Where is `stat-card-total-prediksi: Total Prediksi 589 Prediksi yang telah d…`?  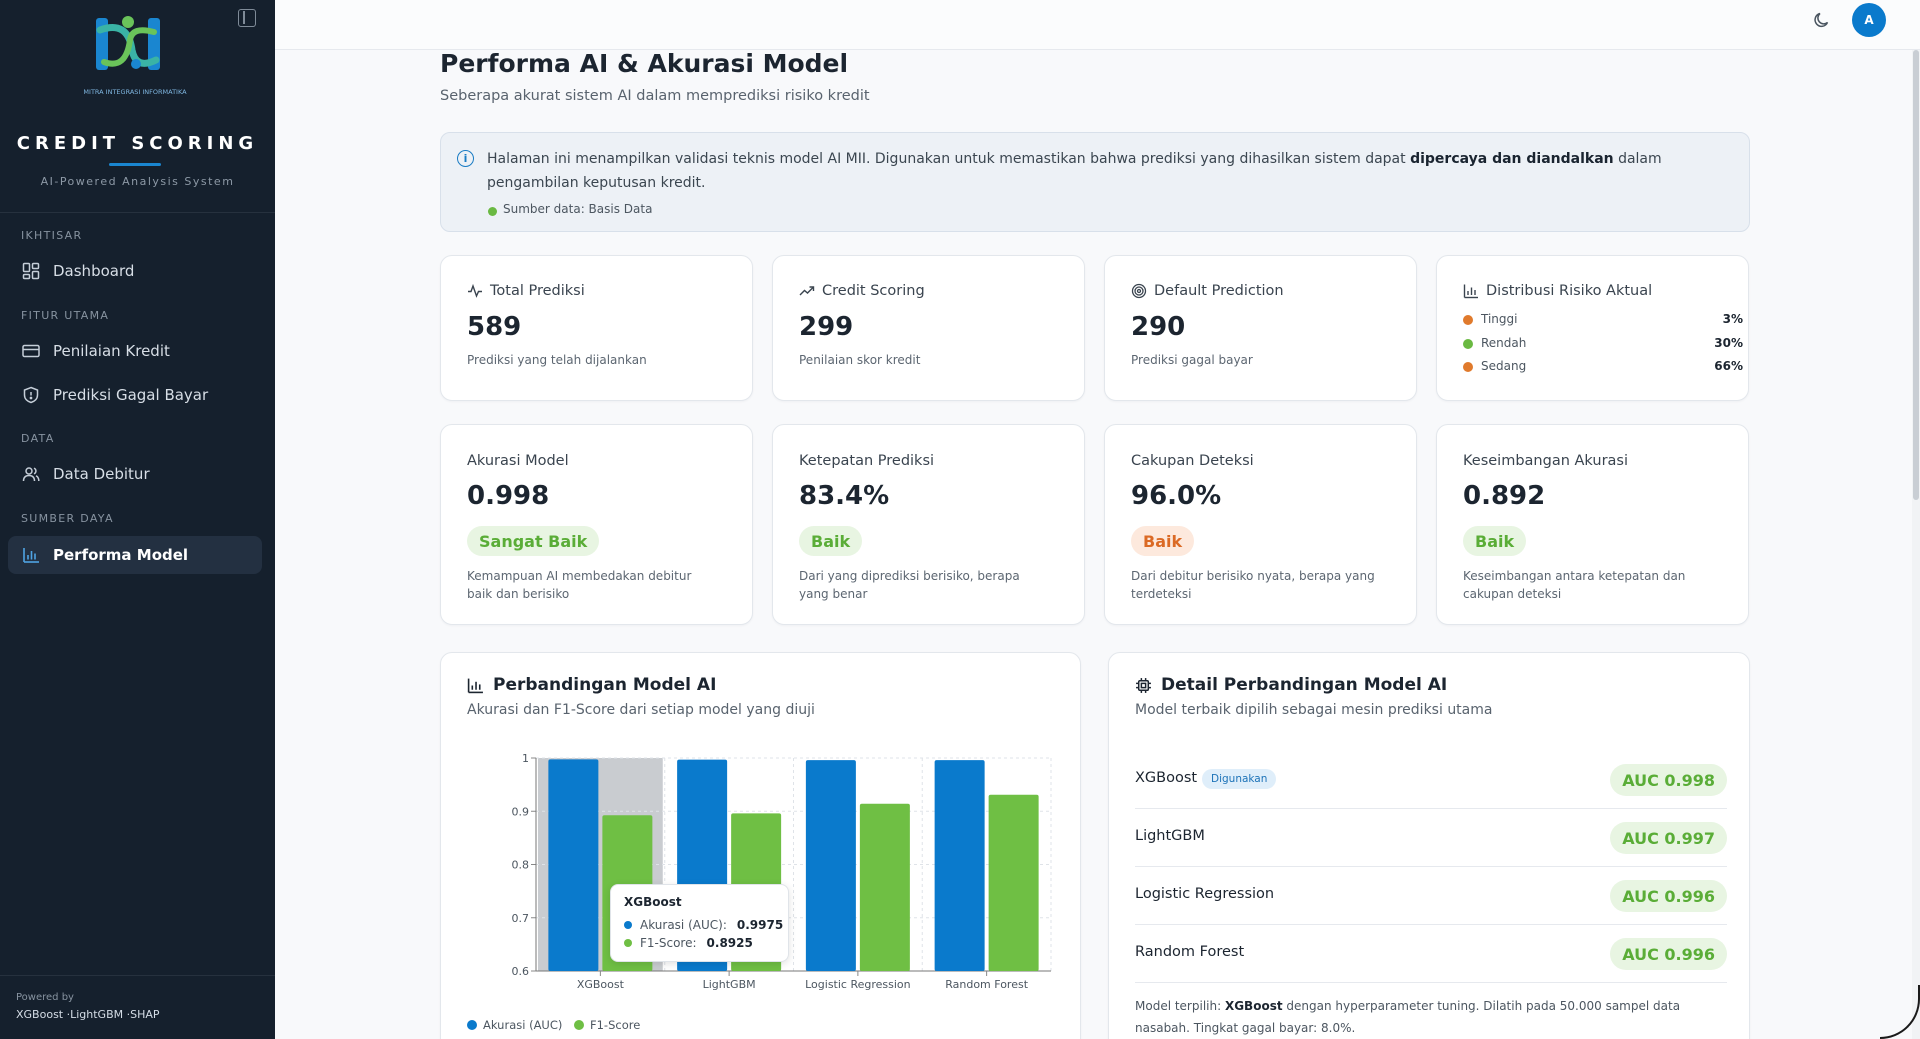 stat-card-total-prediksi: Total Prediksi 589 Prediksi yang telah d… is located at coordinates (596, 328).